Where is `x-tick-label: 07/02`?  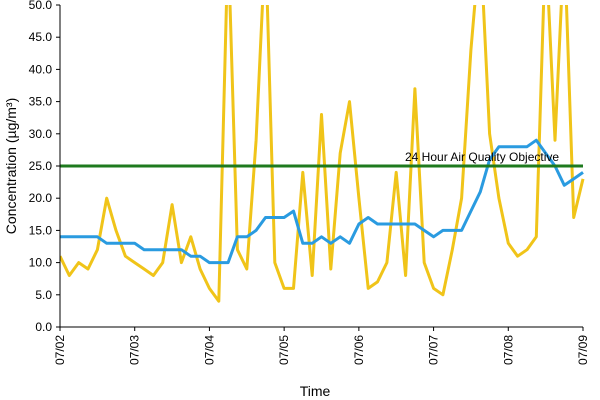 x-tick-label: 07/02 is located at coordinates (60, 350).